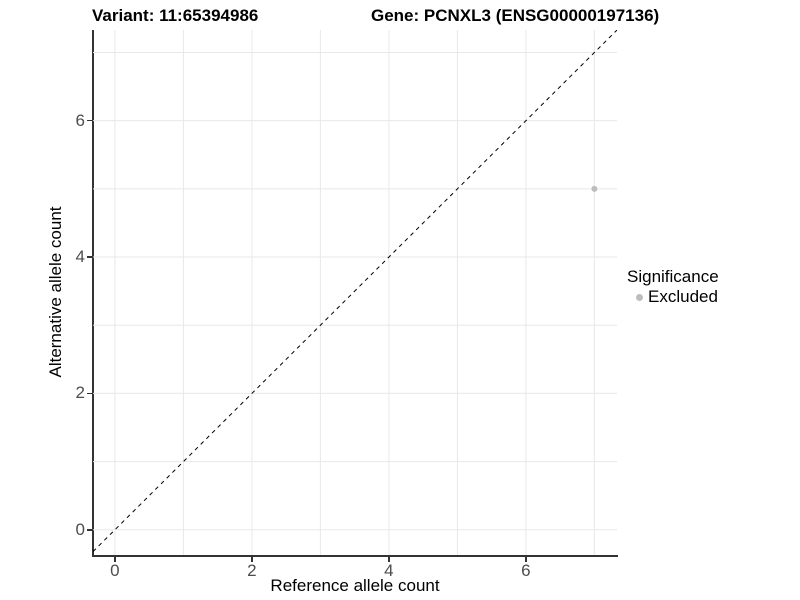 The image size is (800, 600). I want to click on legend-item-label: Excluded, so click(683, 296).